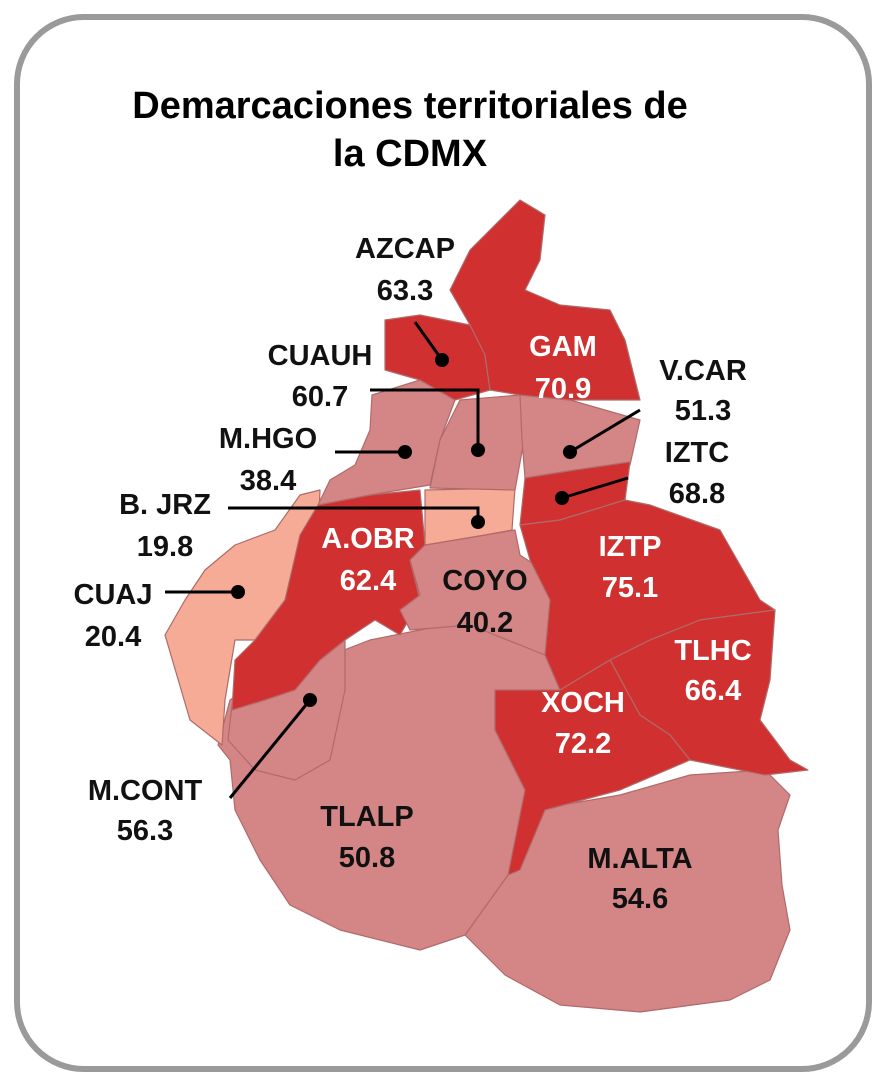  Describe the element at coordinates (697, 494) in the screenshot. I see `label-value-iztc: 68.8` at that location.